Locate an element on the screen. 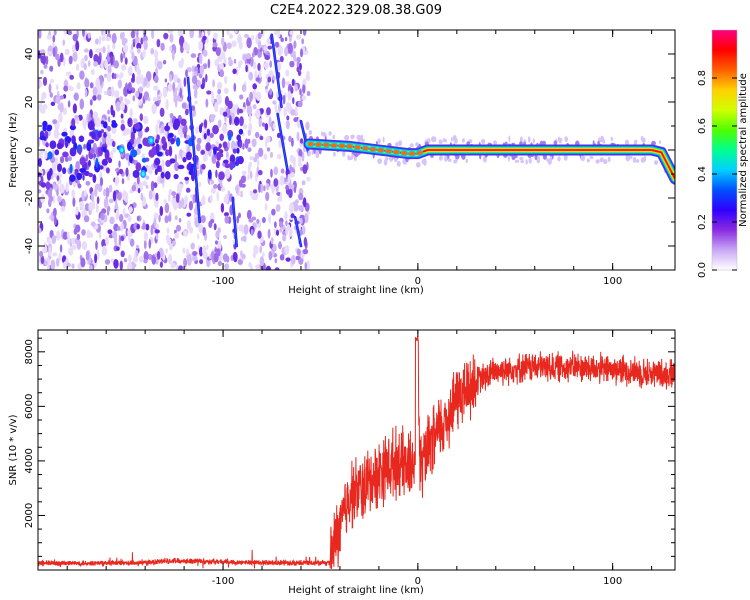  colorbar-bar is located at coordinates (724, 150).